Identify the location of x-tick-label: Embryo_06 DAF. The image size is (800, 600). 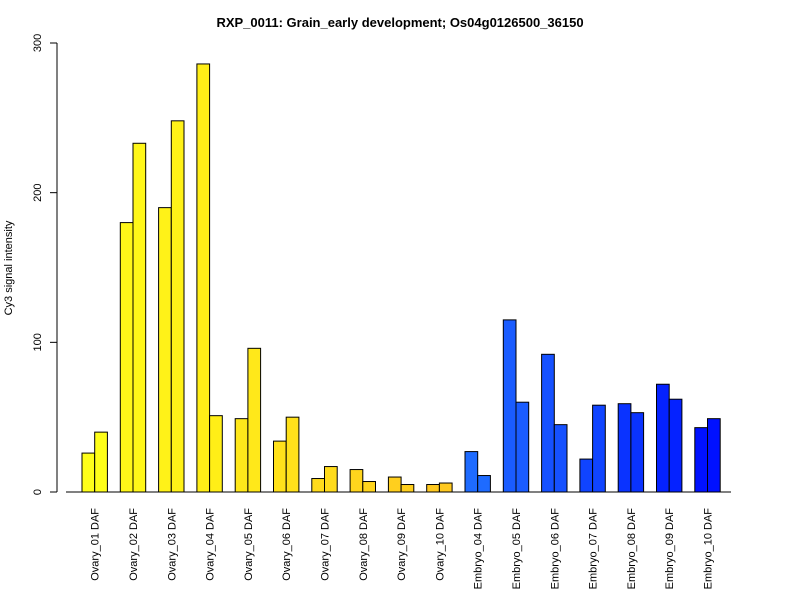
(555, 549).